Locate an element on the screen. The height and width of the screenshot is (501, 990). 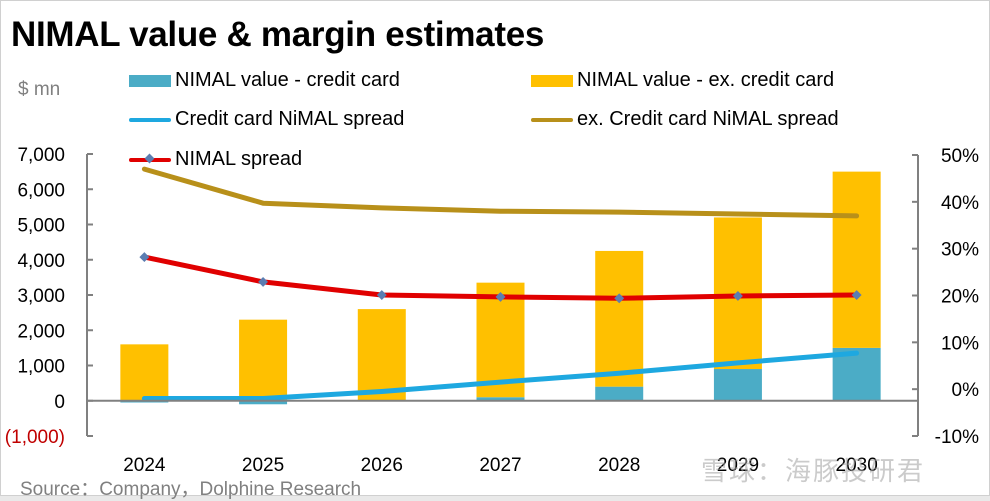
left-axis-tick-label: 4,000 is located at coordinates (41, 261).